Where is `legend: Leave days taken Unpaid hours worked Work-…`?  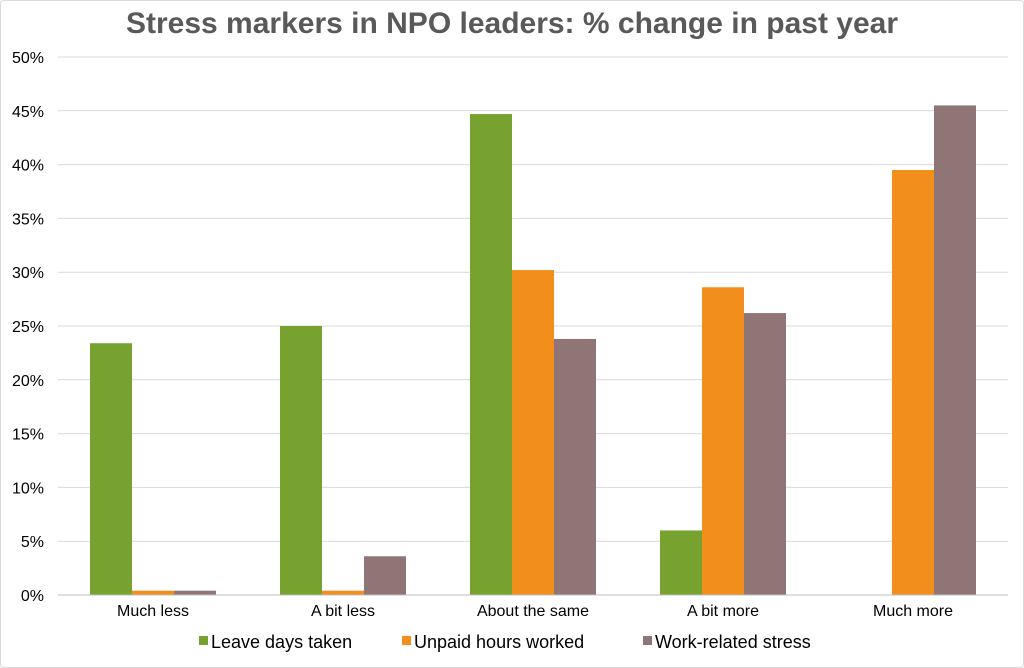 legend: Leave days taken Unpaid hours worked Work-… is located at coordinates (505, 642).